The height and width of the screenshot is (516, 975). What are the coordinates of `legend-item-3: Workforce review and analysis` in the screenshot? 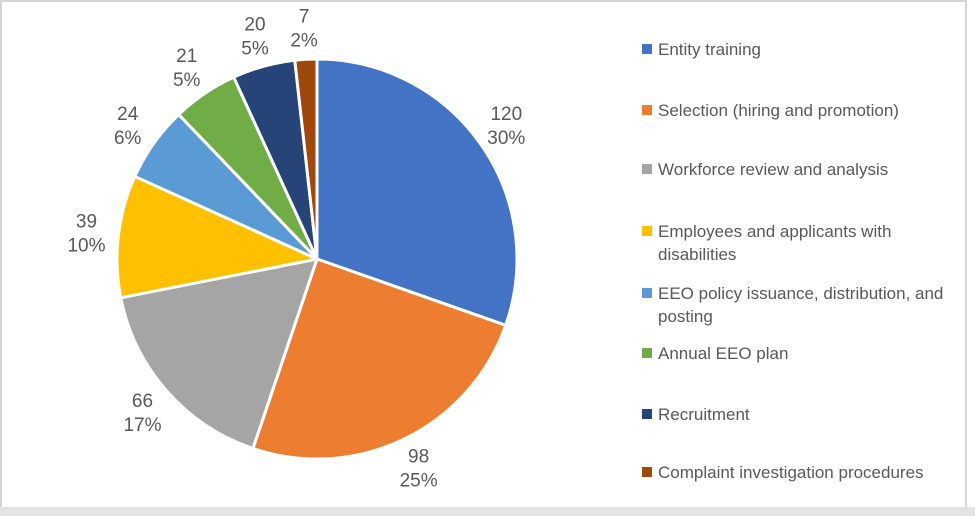 It's located at (803, 169).